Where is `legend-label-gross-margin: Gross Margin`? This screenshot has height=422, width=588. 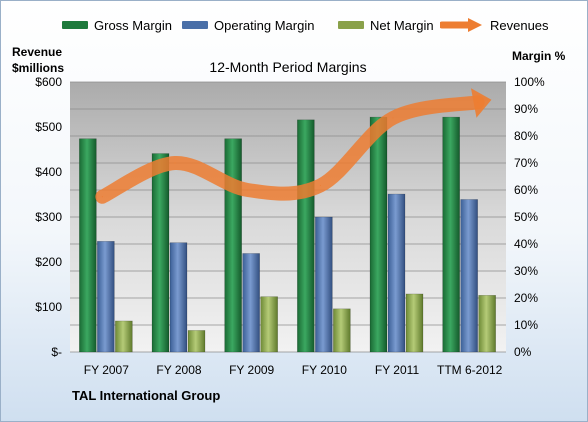
legend-label-gross-margin: Gross Margin is located at coordinates (133, 25).